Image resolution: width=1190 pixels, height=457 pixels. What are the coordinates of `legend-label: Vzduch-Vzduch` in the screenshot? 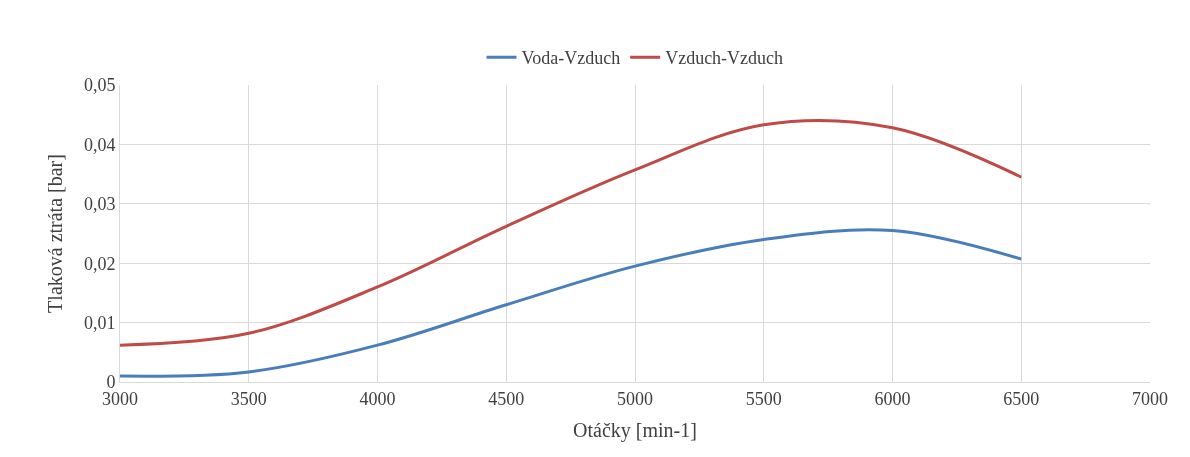 It's located at (724, 58).